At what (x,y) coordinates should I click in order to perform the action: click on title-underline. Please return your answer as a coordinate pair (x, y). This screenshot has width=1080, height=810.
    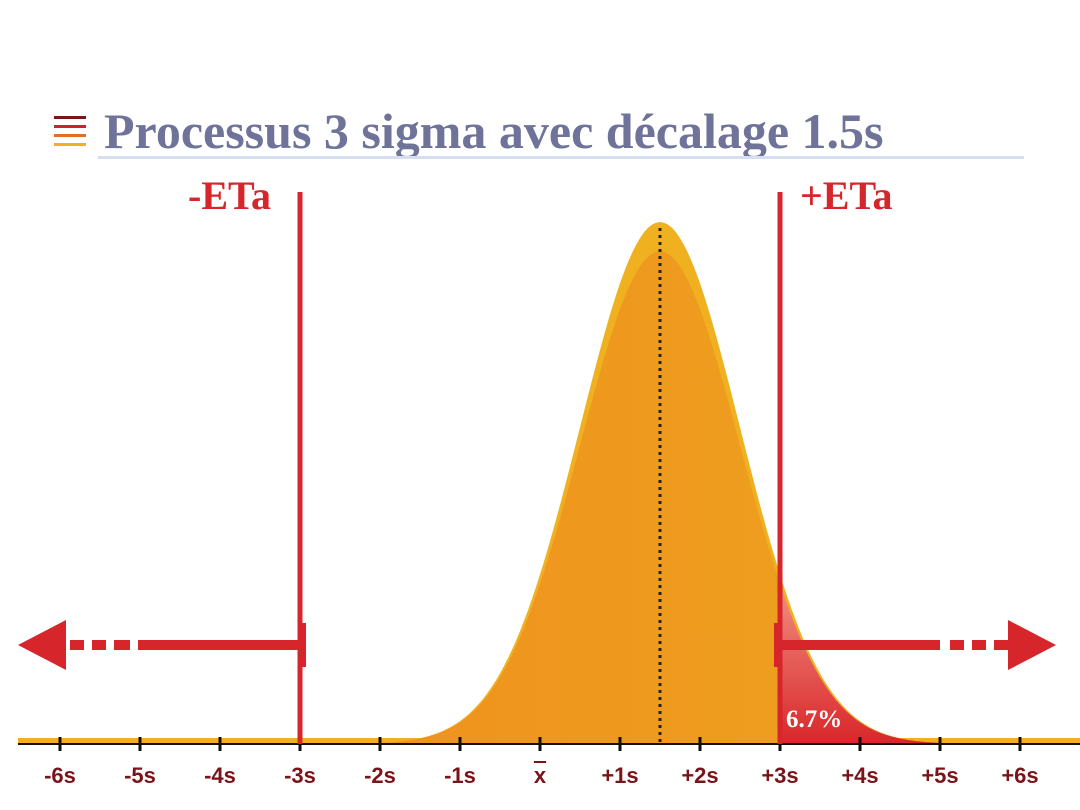
    Looking at the image, I should click on (561, 157).